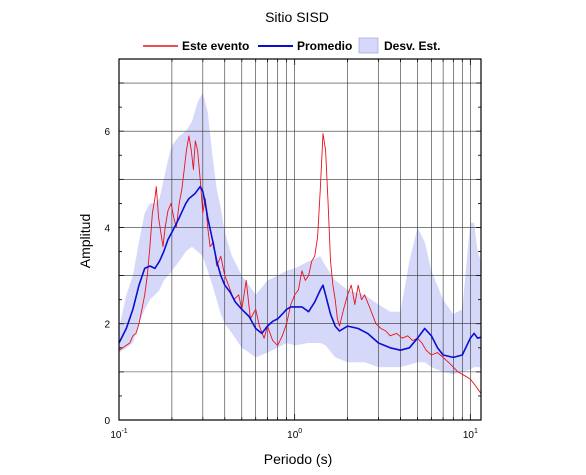  Describe the element at coordinates (294, 434) in the screenshot. I see `x-tick-label: 10⁰` at that location.